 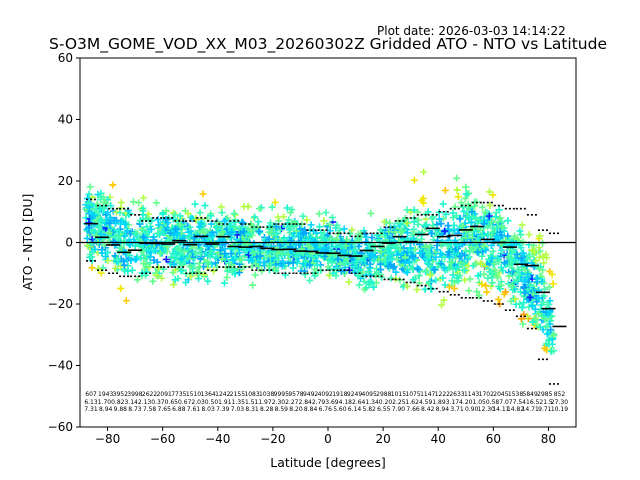 I want to click on bin-stat: 2155, so click(x=237, y=394).